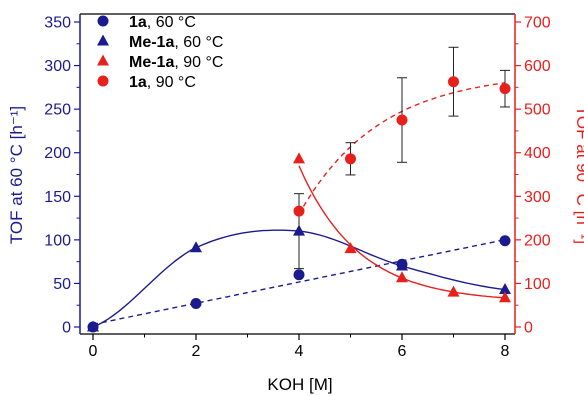  I want to click on x-tick-label: 6, so click(402, 351).